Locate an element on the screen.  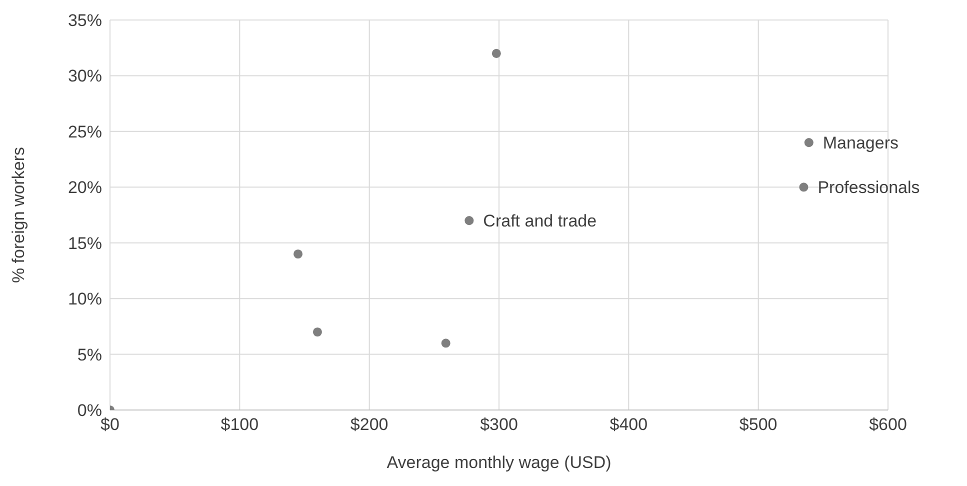
x-axis-title: Average monthly wage (USD) is located at coordinates (499, 462).